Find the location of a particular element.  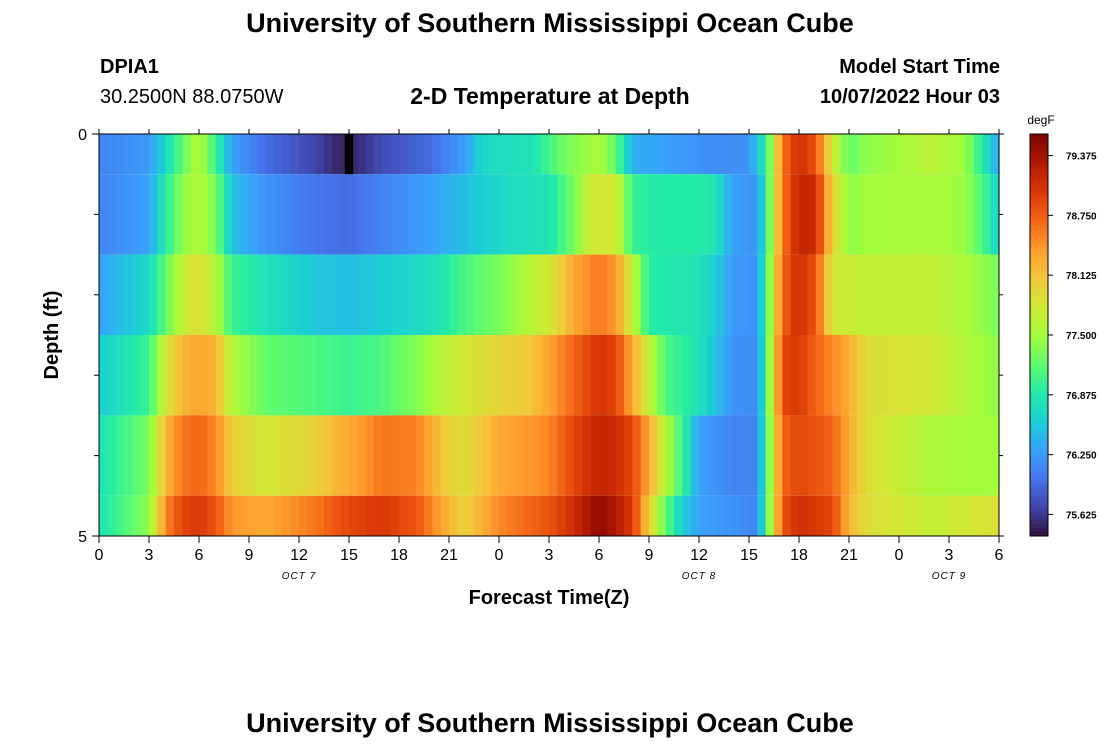

colorbar-tick-label: 78.750 is located at coordinates (1081, 216).